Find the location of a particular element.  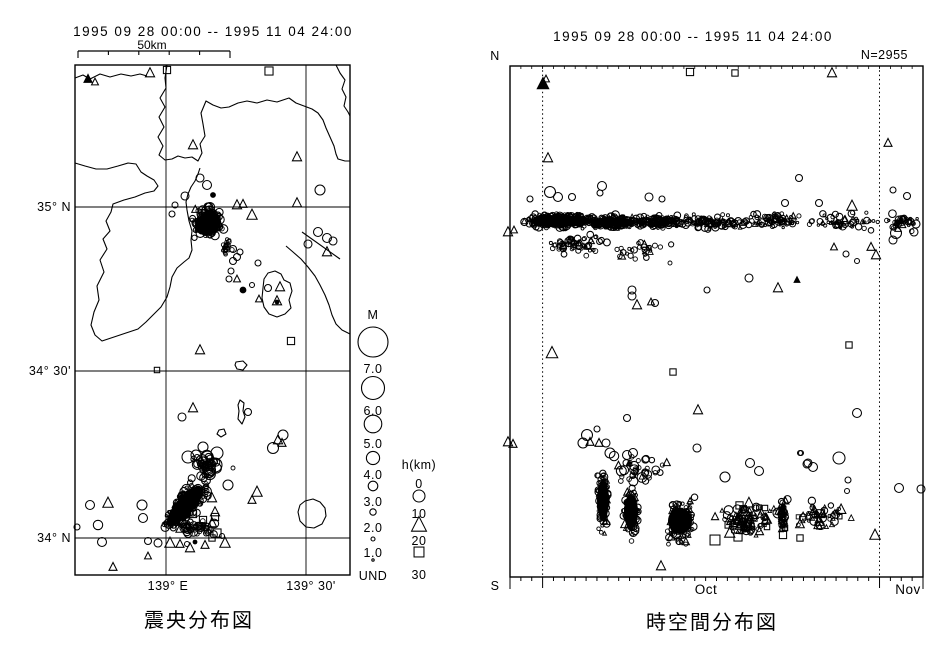

legend-depth-label: 20 is located at coordinates (419, 541).